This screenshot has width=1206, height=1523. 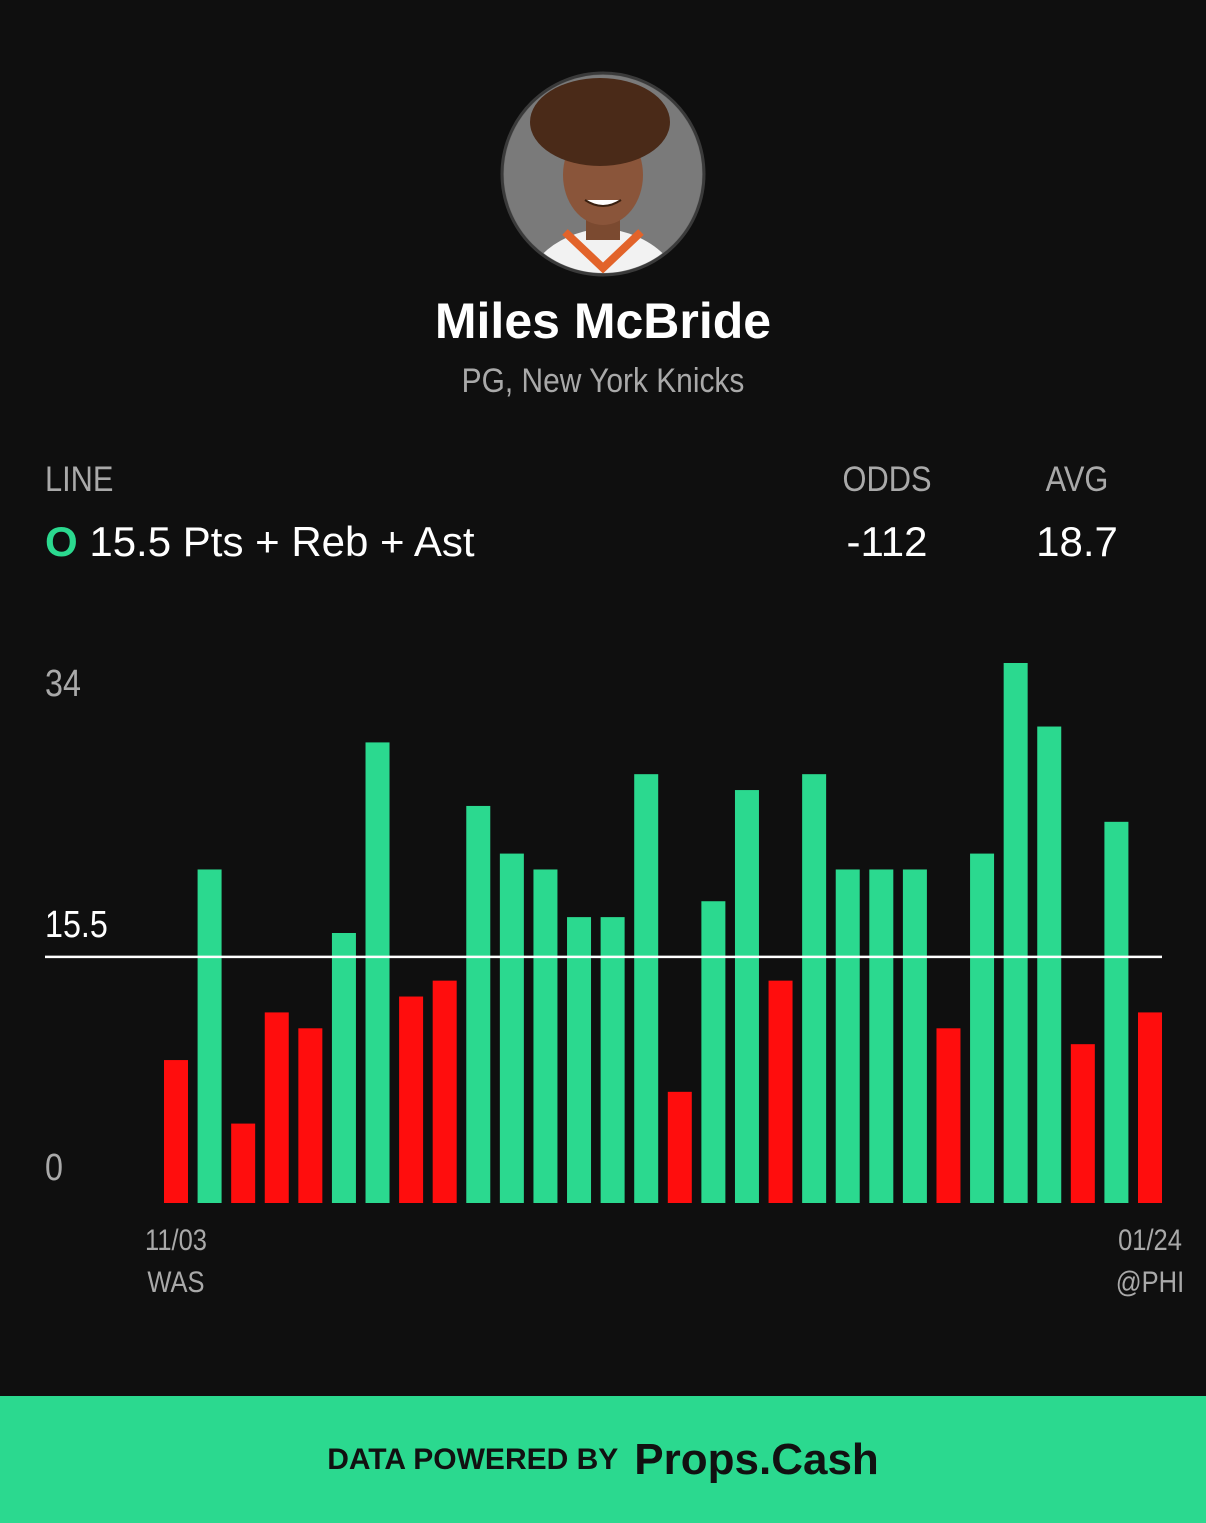 What do you see at coordinates (756, 1459) in the screenshot?
I see `footer-brand: Props.Cash` at bounding box center [756, 1459].